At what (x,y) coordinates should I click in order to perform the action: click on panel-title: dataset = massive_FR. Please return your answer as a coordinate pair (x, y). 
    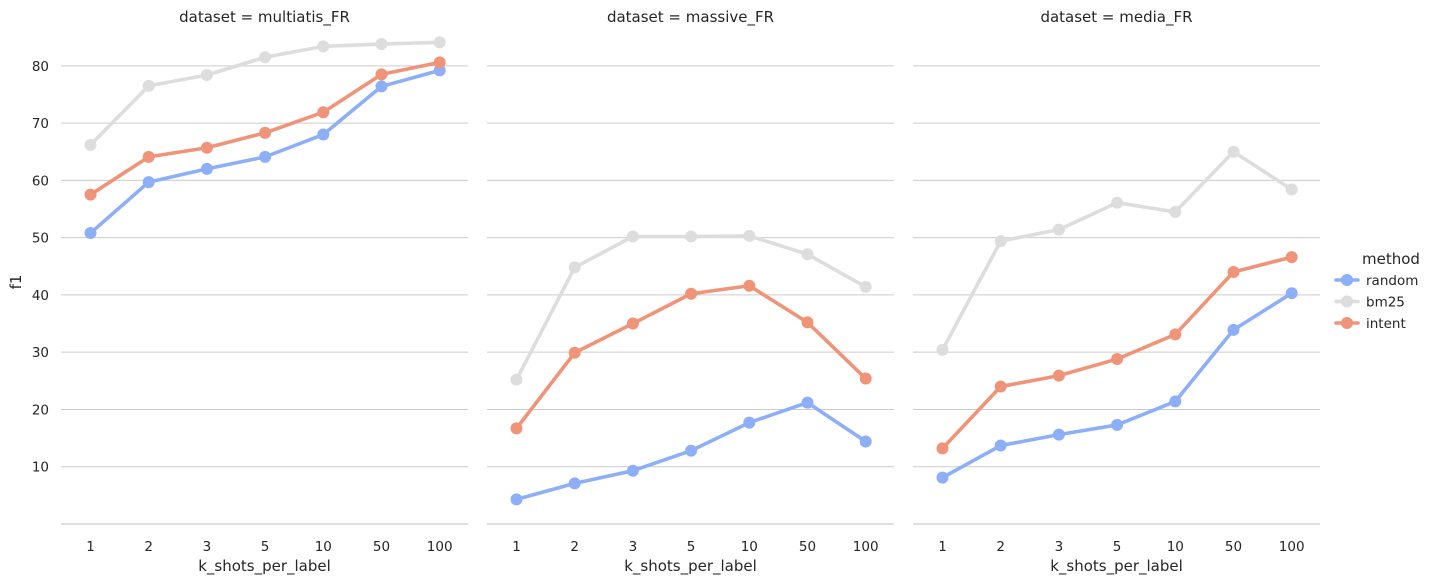
    Looking at the image, I should click on (690, 17).